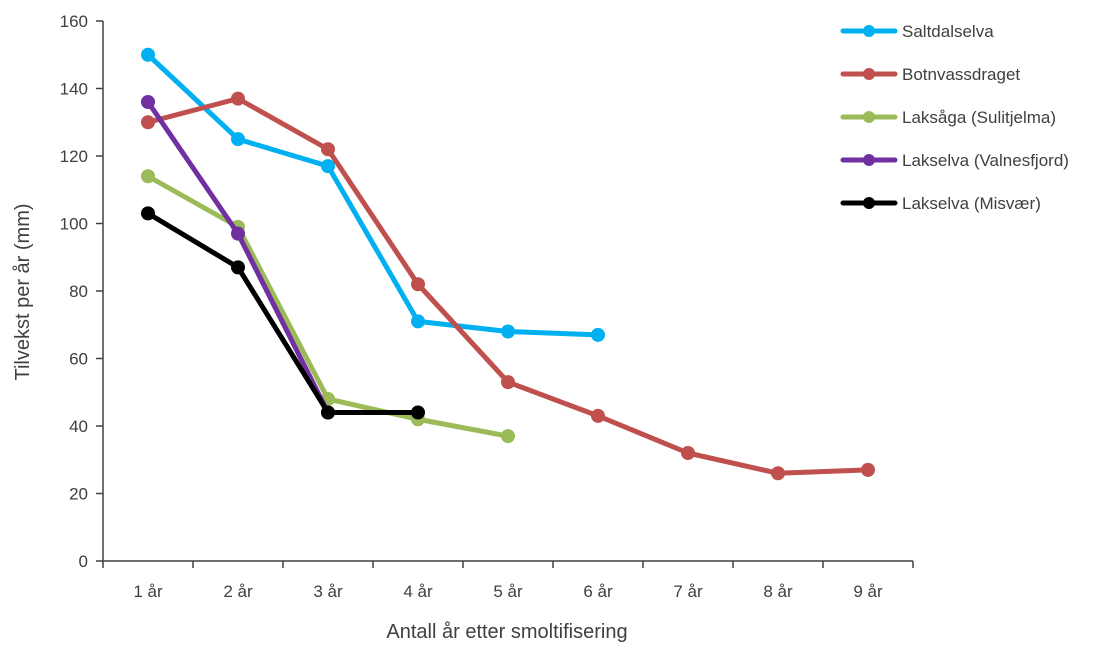  I want to click on legend-label: Saltdalselva, so click(948, 31).